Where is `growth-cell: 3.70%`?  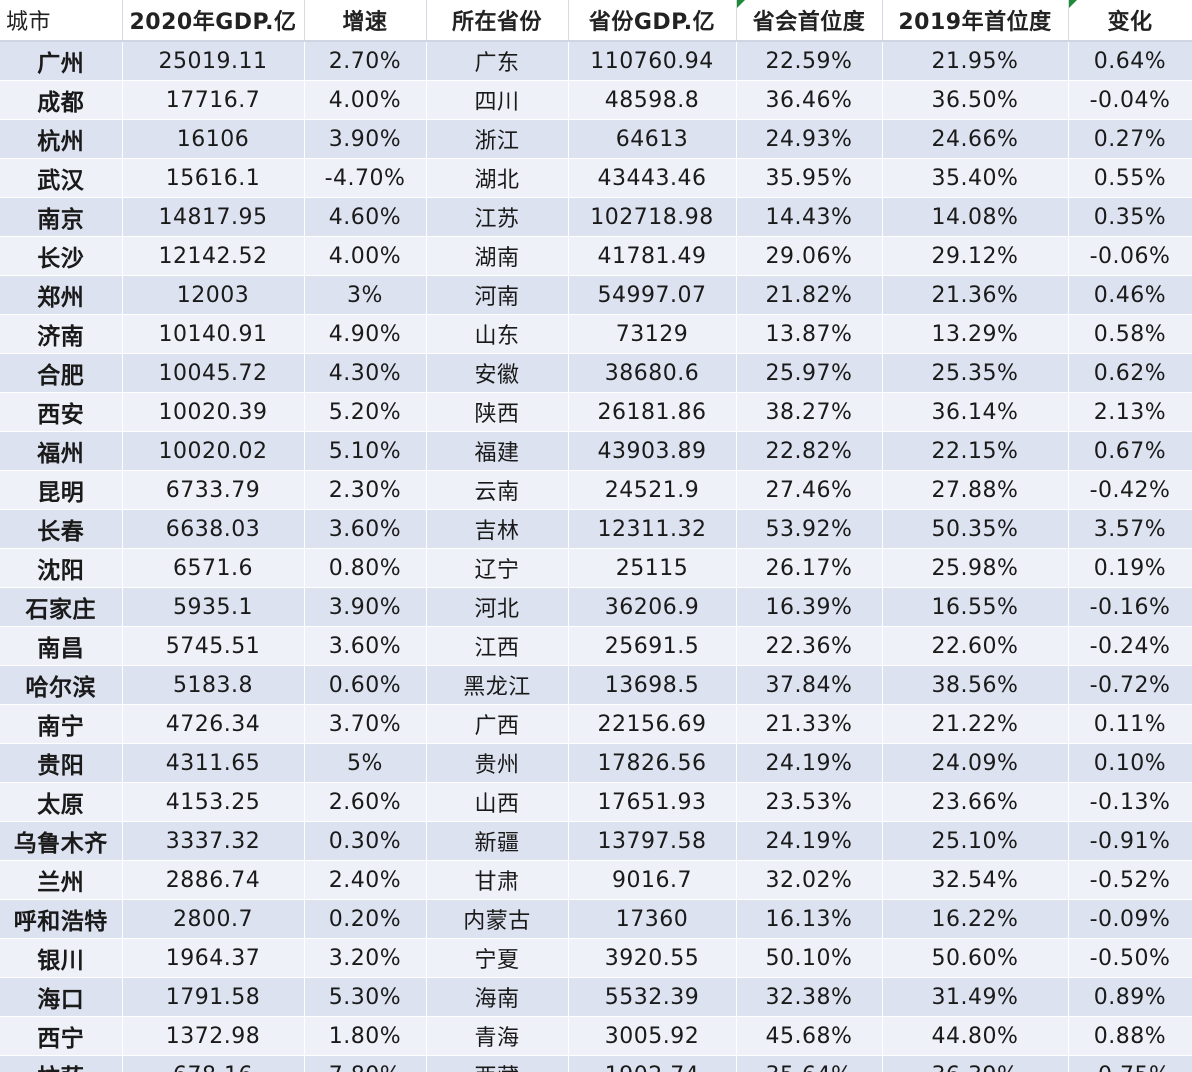
growth-cell: 3.70% is located at coordinates (365, 724).